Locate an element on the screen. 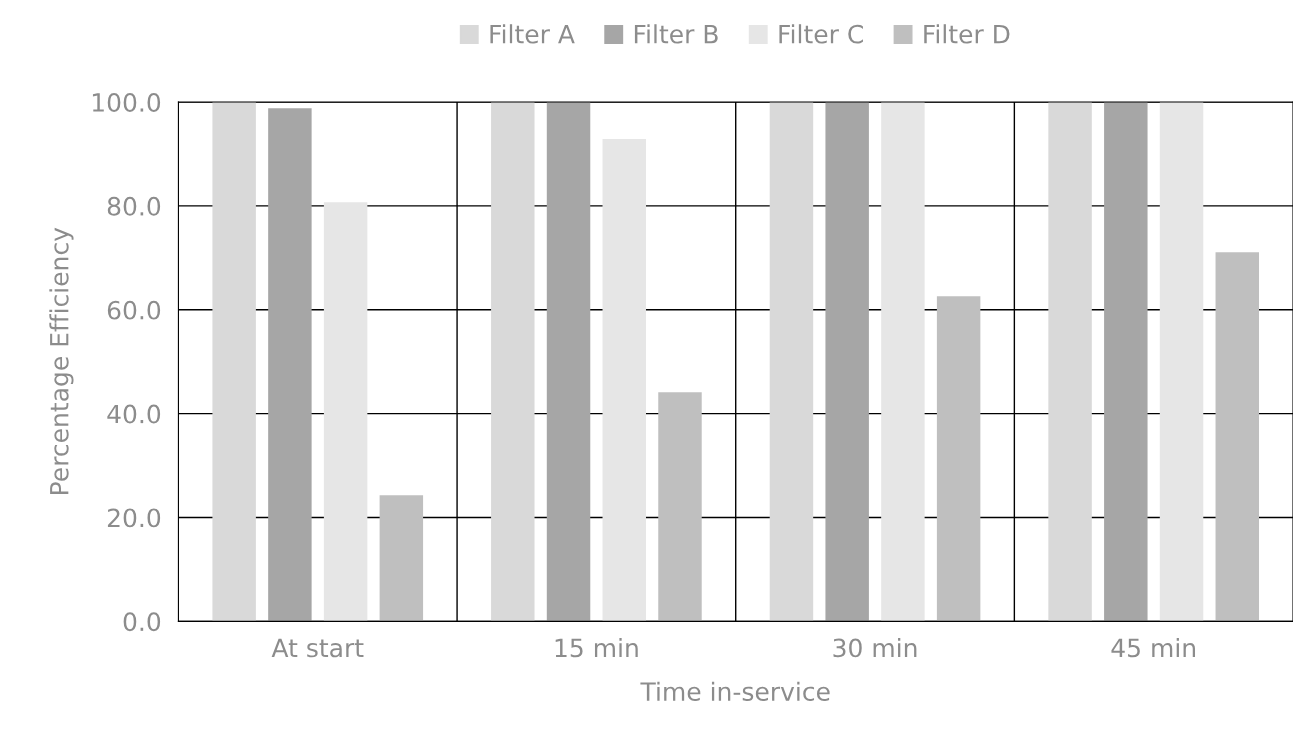 Image resolution: width=1293 pixels, height=745 pixels. legend-label: Filter C is located at coordinates (821, 34).